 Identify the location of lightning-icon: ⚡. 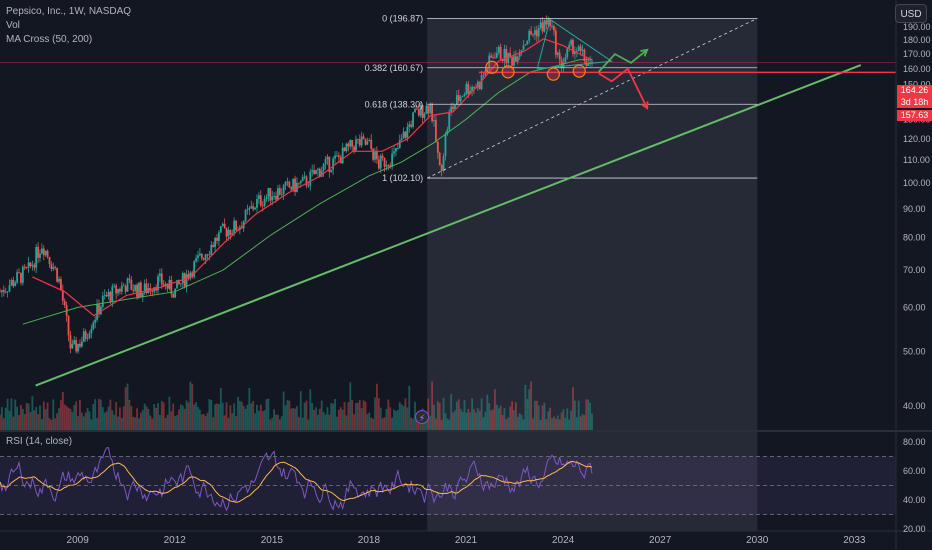
(422, 417).